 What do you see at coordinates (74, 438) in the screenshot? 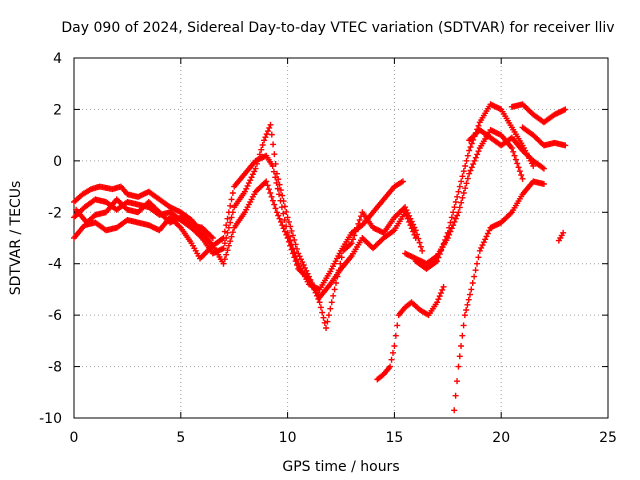
I see `x-tick-label: 0` at bounding box center [74, 438].